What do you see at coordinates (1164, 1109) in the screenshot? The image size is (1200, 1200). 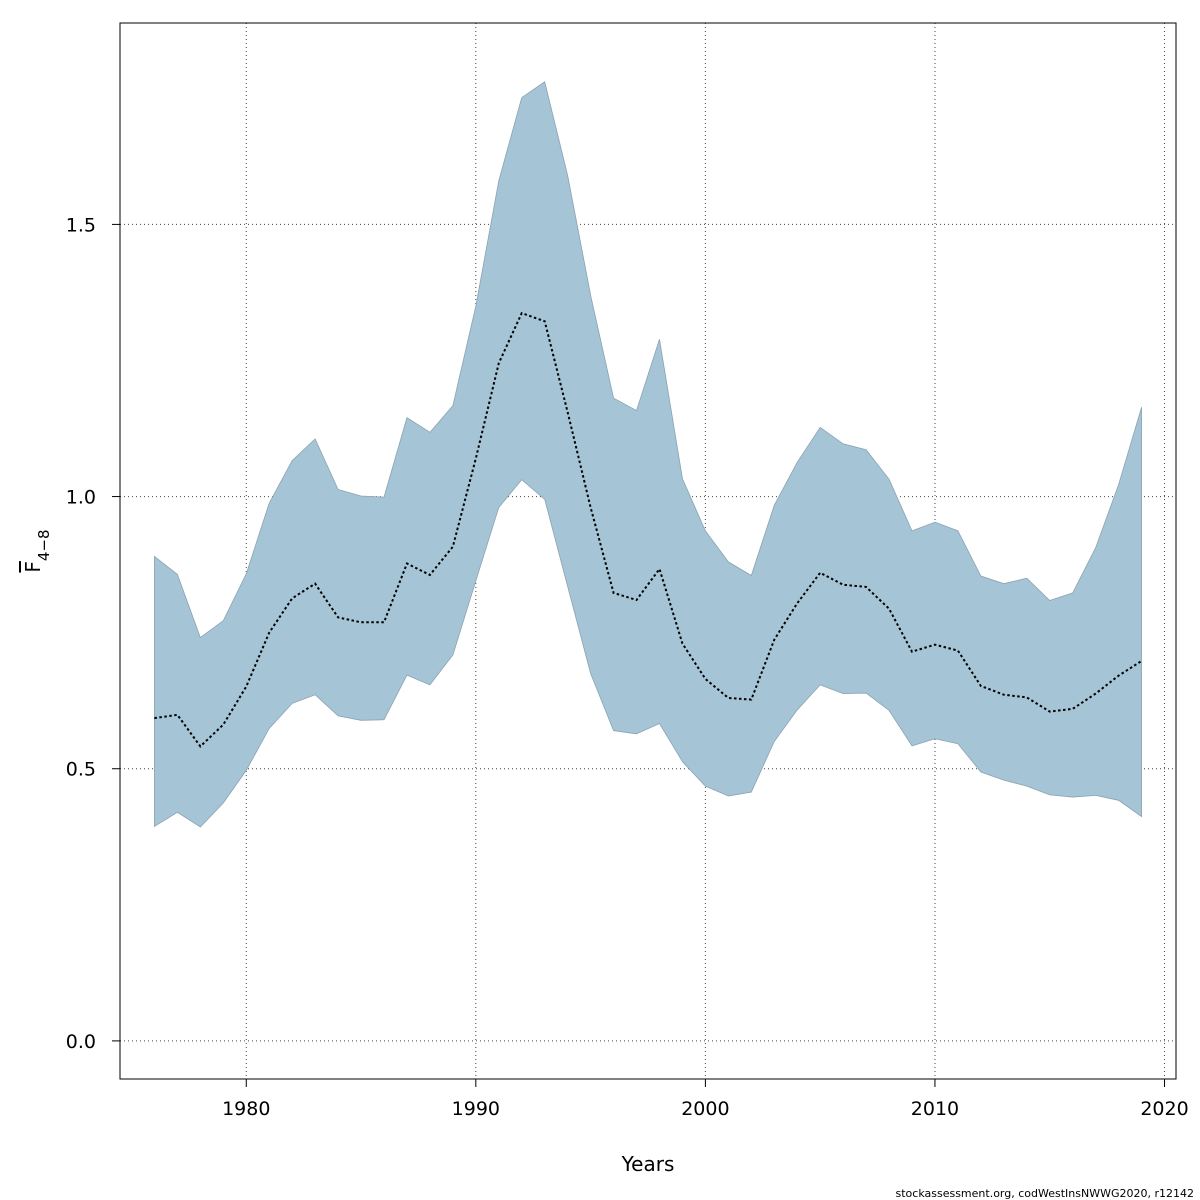 I see `x-tick-label-2020: 2020` at bounding box center [1164, 1109].